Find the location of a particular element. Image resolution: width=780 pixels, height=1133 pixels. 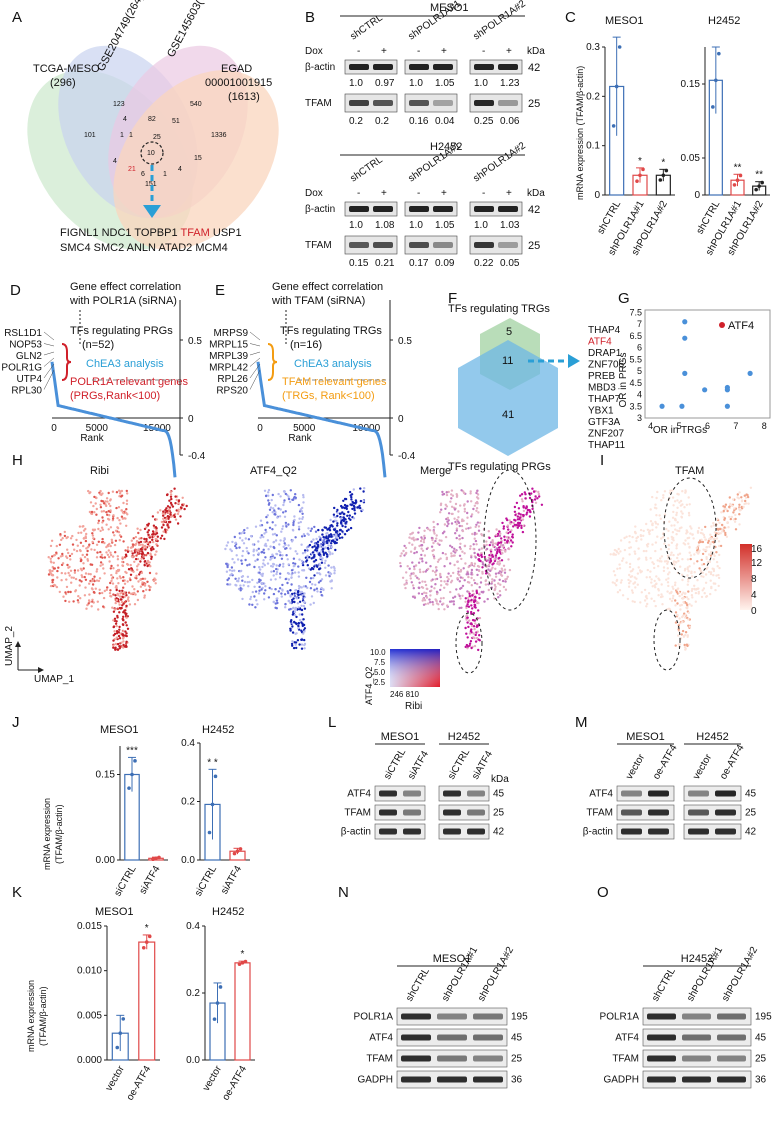

f-only-prg: 41 is located at coordinates (508, 415).